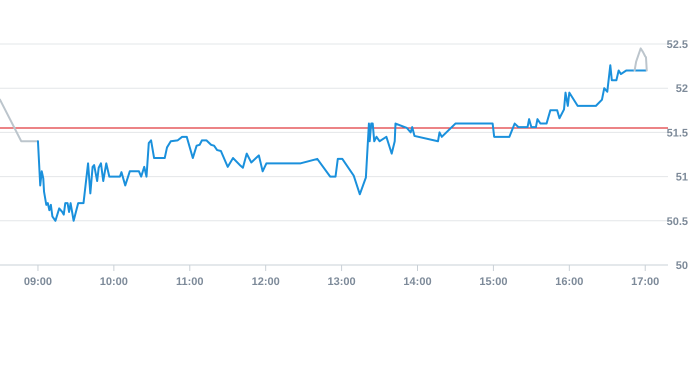 The height and width of the screenshot is (365, 693). What do you see at coordinates (677, 222) in the screenshot?
I see `y-tick-label: 50.5` at bounding box center [677, 222].